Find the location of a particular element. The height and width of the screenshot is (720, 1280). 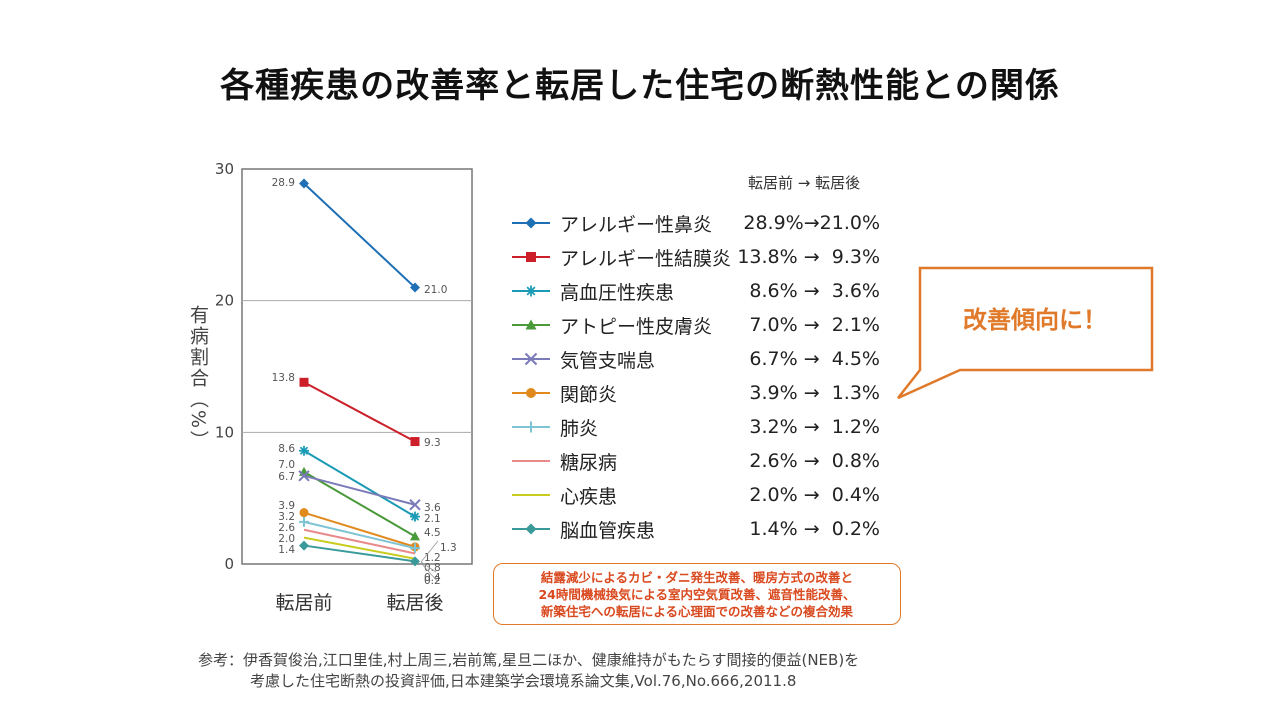

y-tick-label: 20 is located at coordinates (224, 301).